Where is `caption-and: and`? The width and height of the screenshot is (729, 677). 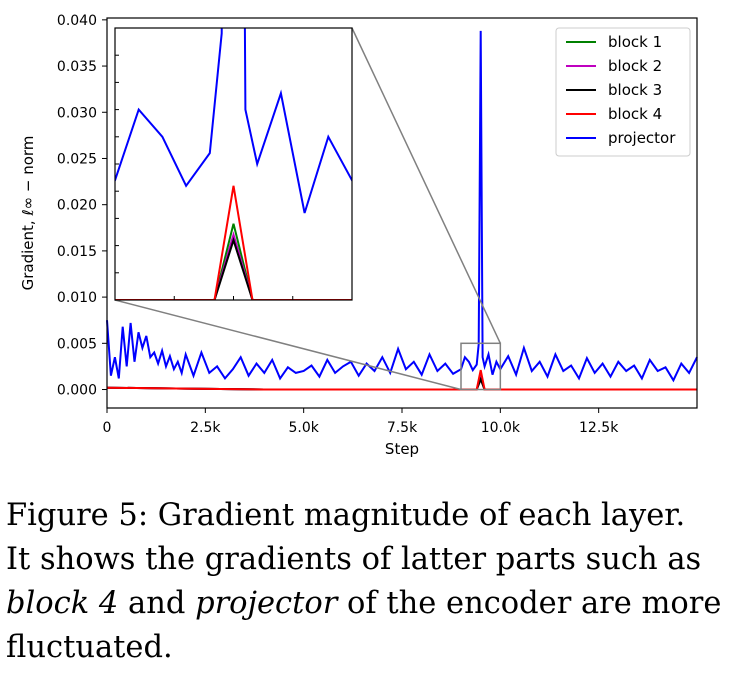
caption-and: and is located at coordinates (157, 603).